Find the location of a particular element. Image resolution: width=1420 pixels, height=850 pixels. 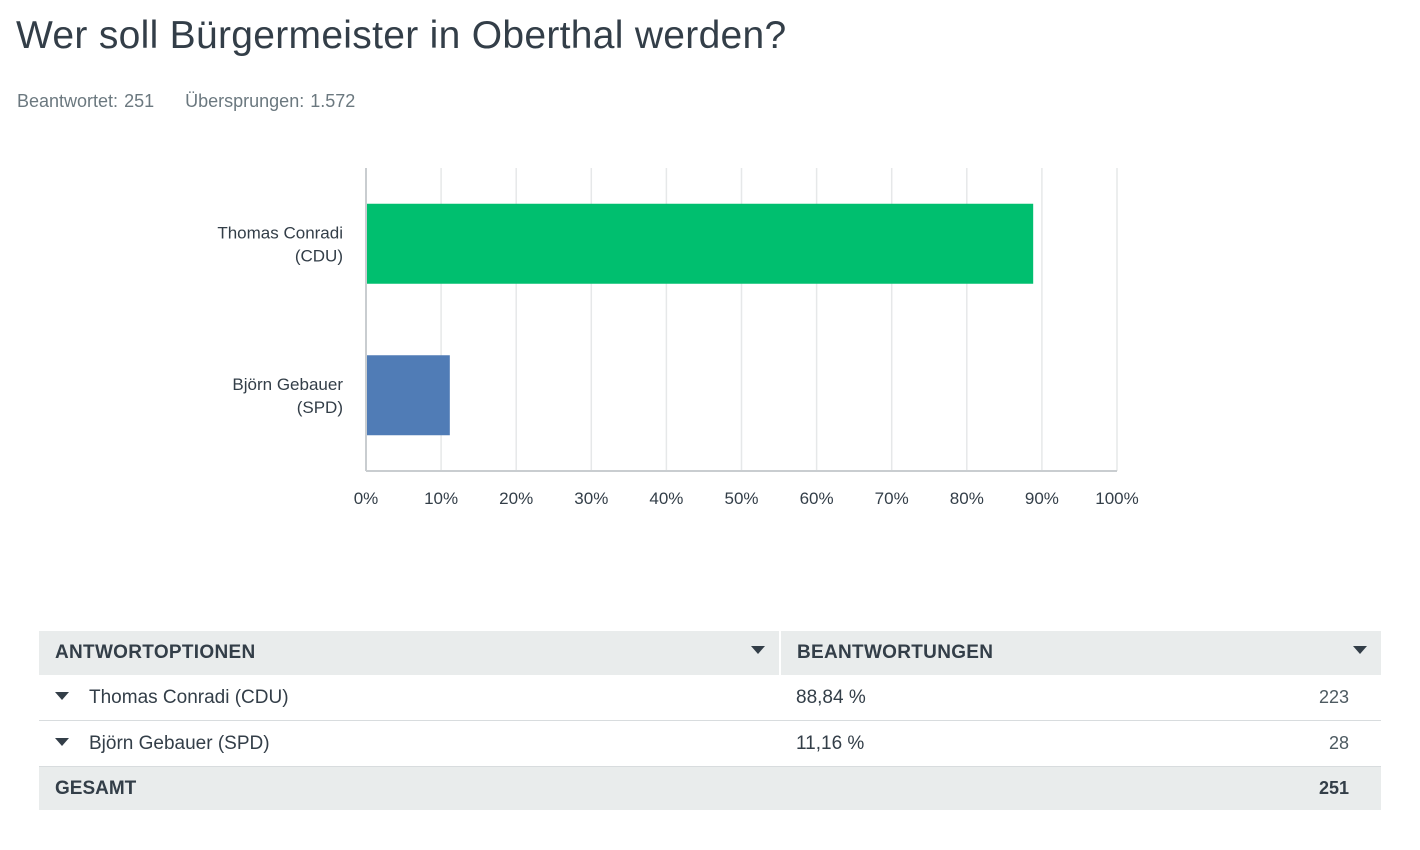

x-tick-label: 80% is located at coordinates (967, 498).